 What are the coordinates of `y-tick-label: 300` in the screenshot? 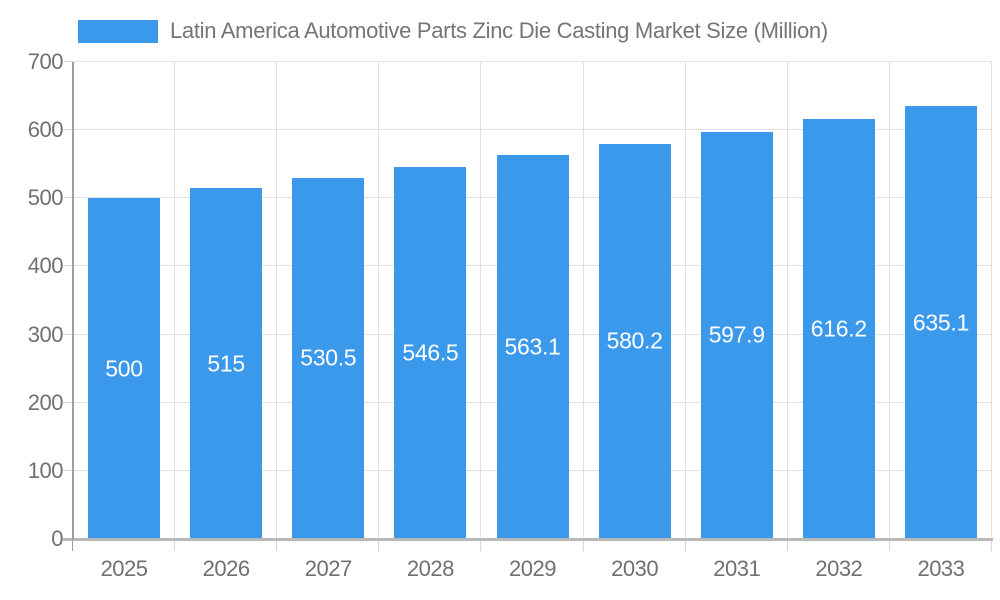 It's located at (45, 334).